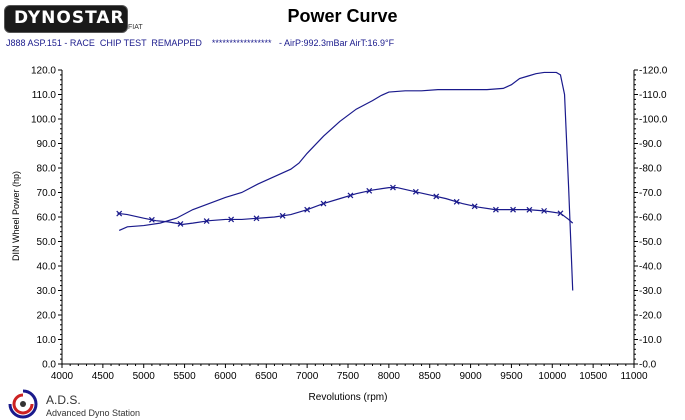  What do you see at coordinates (144, 376) in the screenshot?
I see `x-tick-label: 5000` at bounding box center [144, 376].